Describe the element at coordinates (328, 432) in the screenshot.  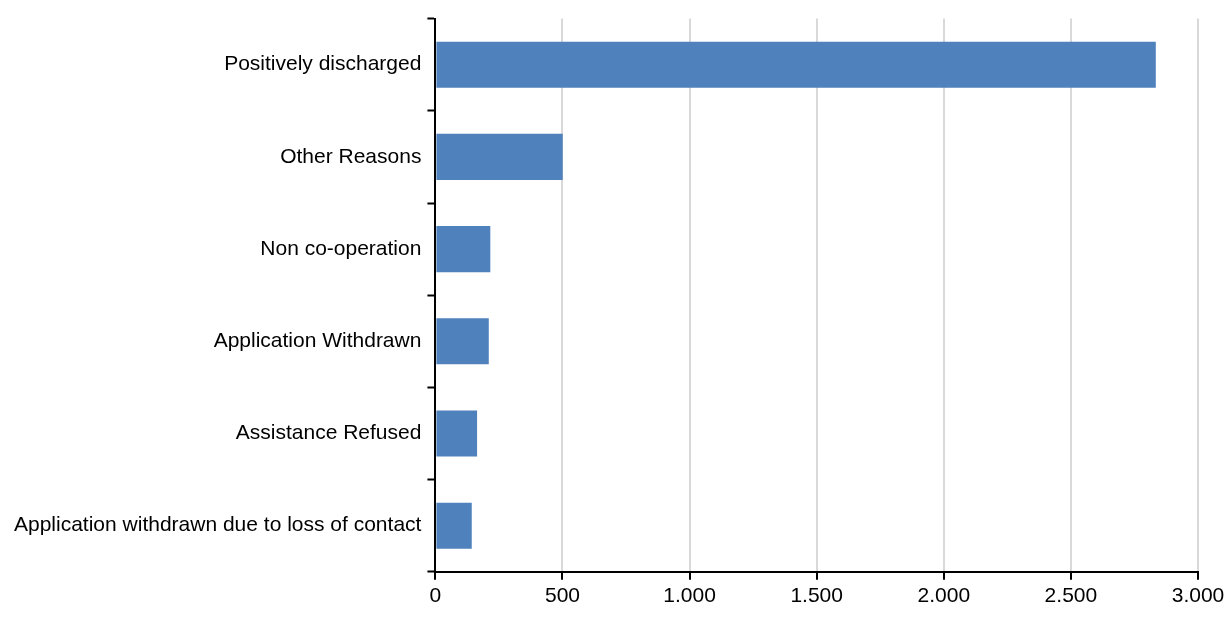
I see `y-tick-label: Assistance Refused` at that location.